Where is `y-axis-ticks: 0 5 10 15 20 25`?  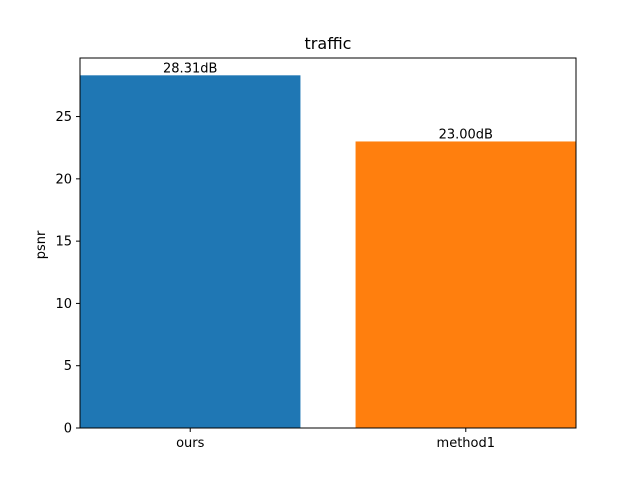 y-axis-ticks: 0 5 10 15 20 25 is located at coordinates (67, 273).